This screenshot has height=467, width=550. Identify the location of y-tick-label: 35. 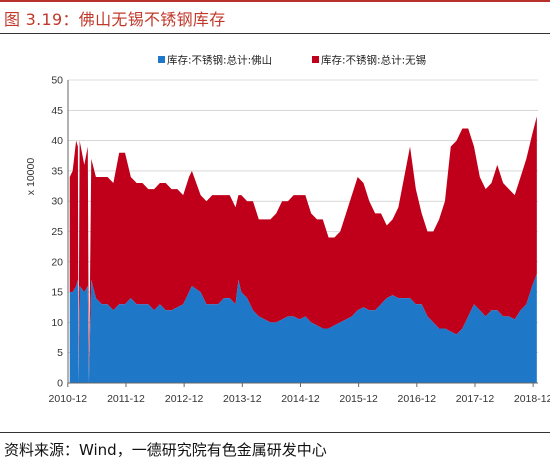
(57, 171).